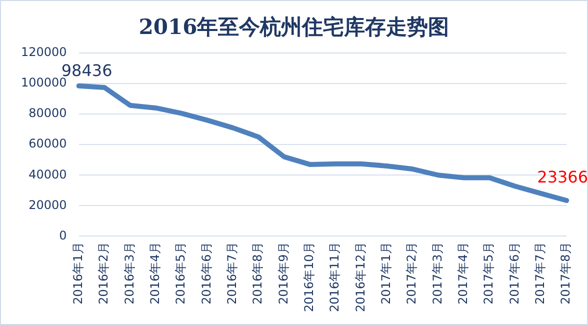 This screenshot has width=588, height=325. Describe the element at coordinates (43, 52) in the screenshot. I see `y-tick-label: 120000` at that location.